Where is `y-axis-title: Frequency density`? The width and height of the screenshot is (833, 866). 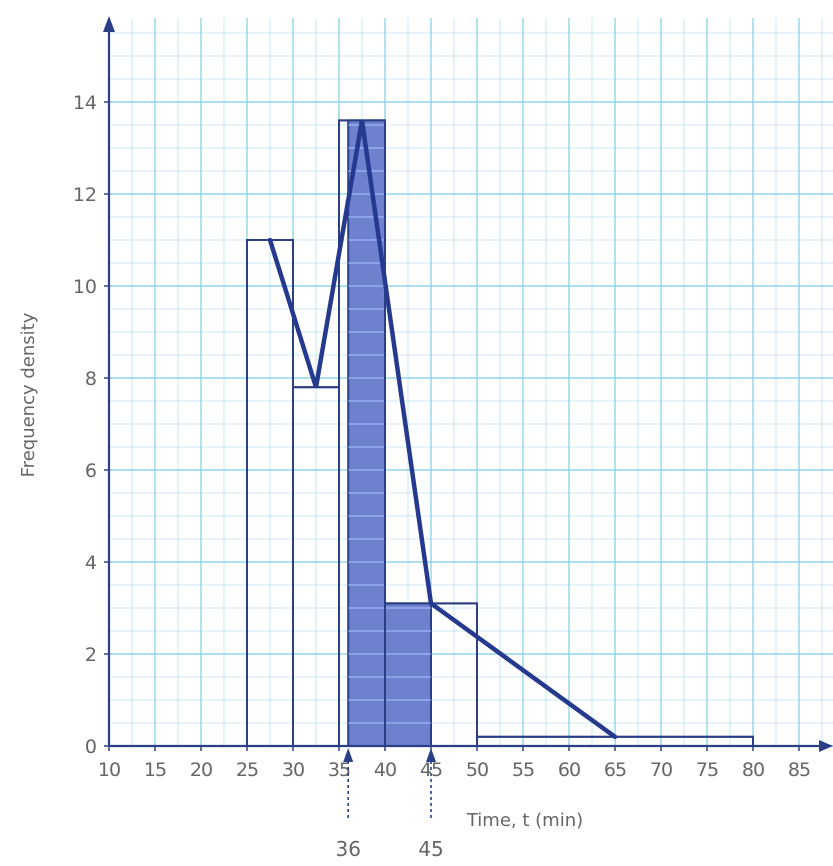
y-axis-title: Frequency density is located at coordinates (28, 394).